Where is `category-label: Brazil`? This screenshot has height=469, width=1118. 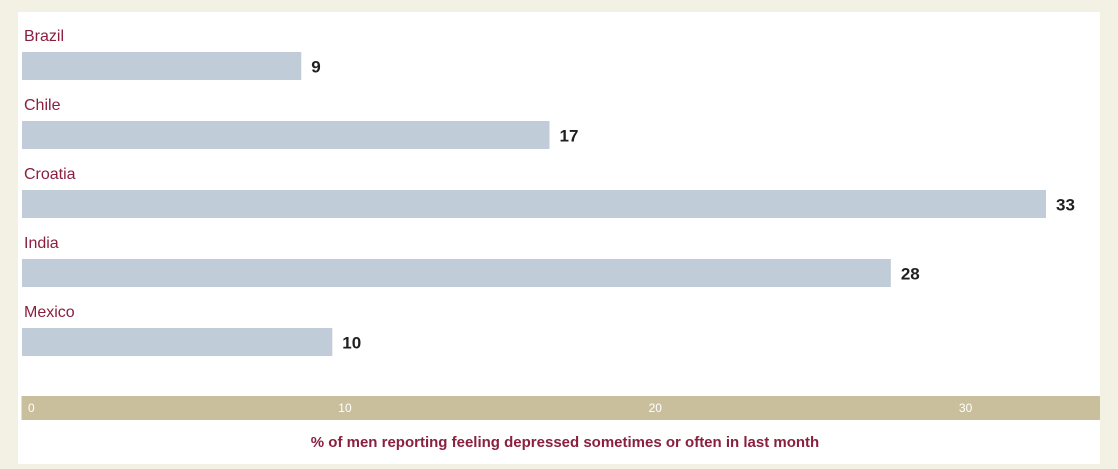 category-label: Brazil is located at coordinates (44, 36).